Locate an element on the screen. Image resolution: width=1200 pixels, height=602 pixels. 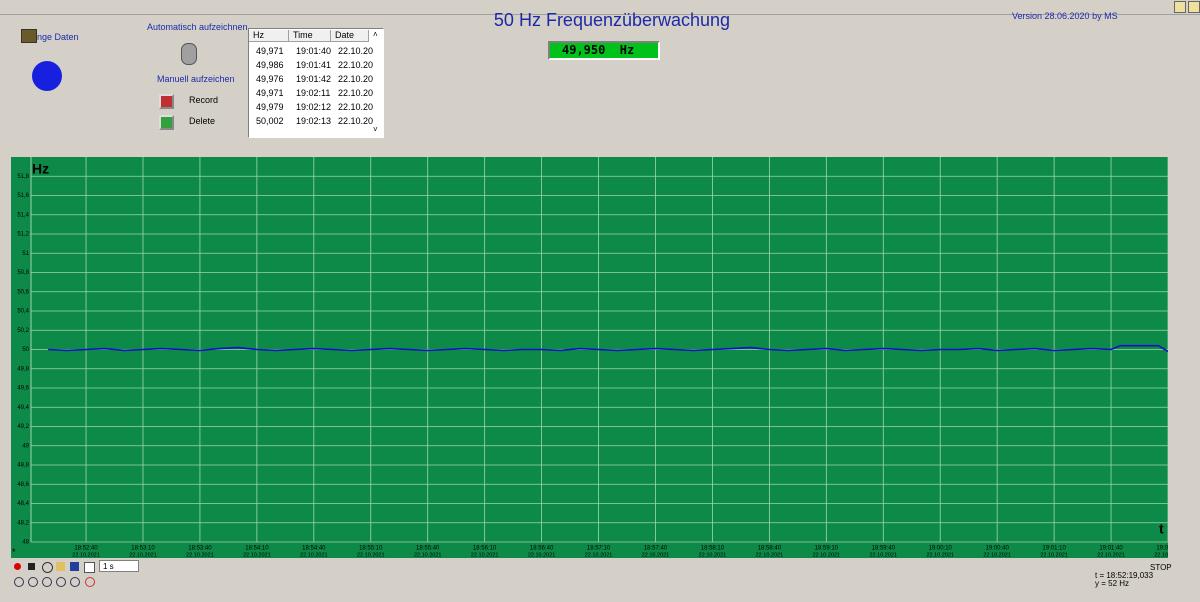
open-tool is located at coordinates (60, 566).